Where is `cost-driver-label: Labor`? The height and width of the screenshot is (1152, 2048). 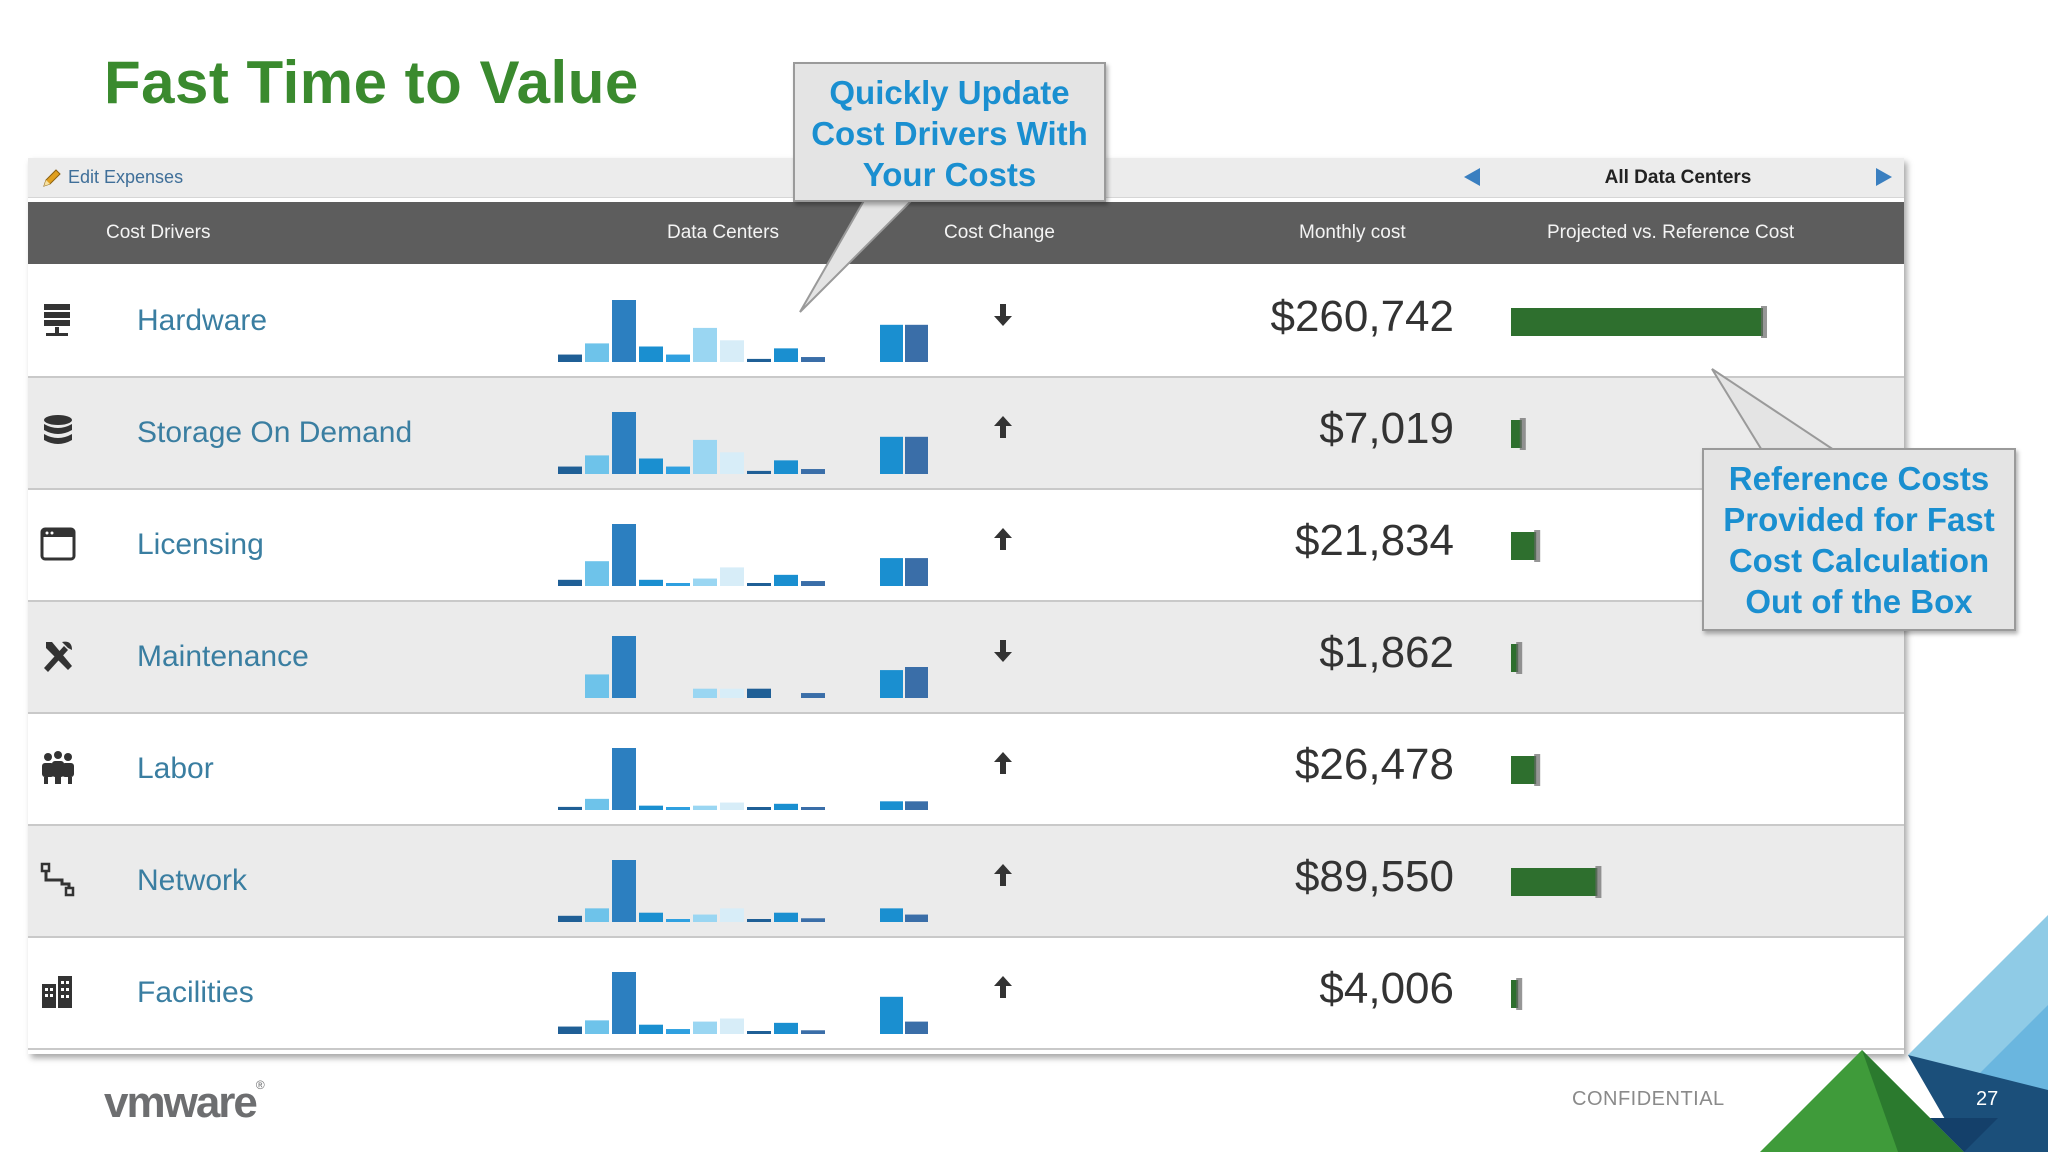 cost-driver-label: Labor is located at coordinates (175, 768).